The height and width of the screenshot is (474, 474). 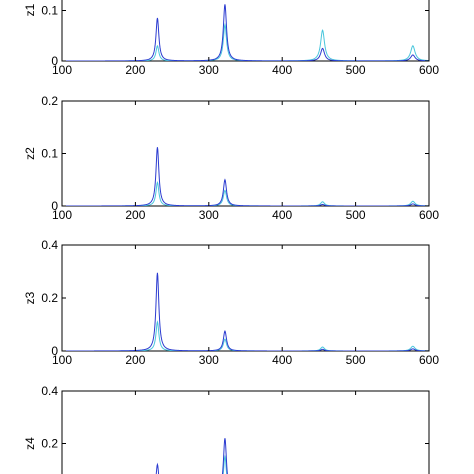 I want to click on y-axis-label: z3, so click(x=30, y=297).